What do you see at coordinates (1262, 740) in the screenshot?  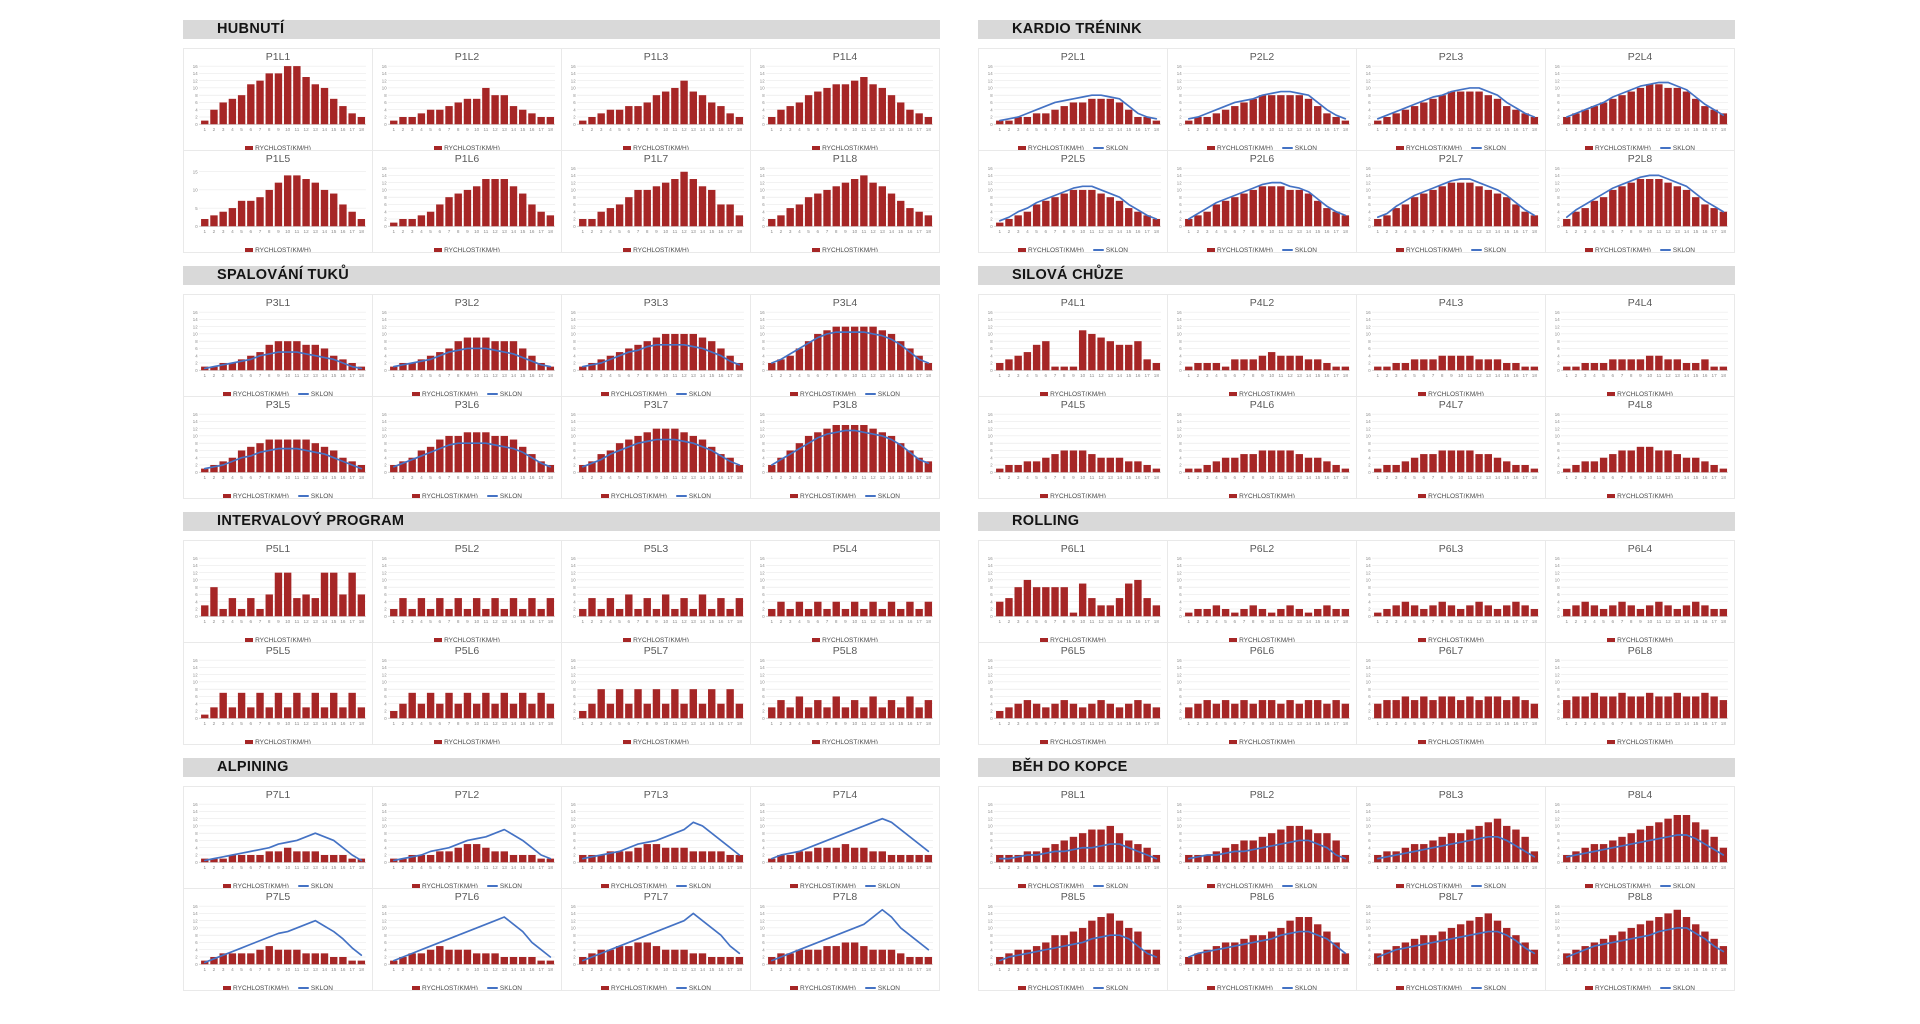 I see `chart-legend: RYCHLOST(KM/H)` at bounding box center [1262, 740].